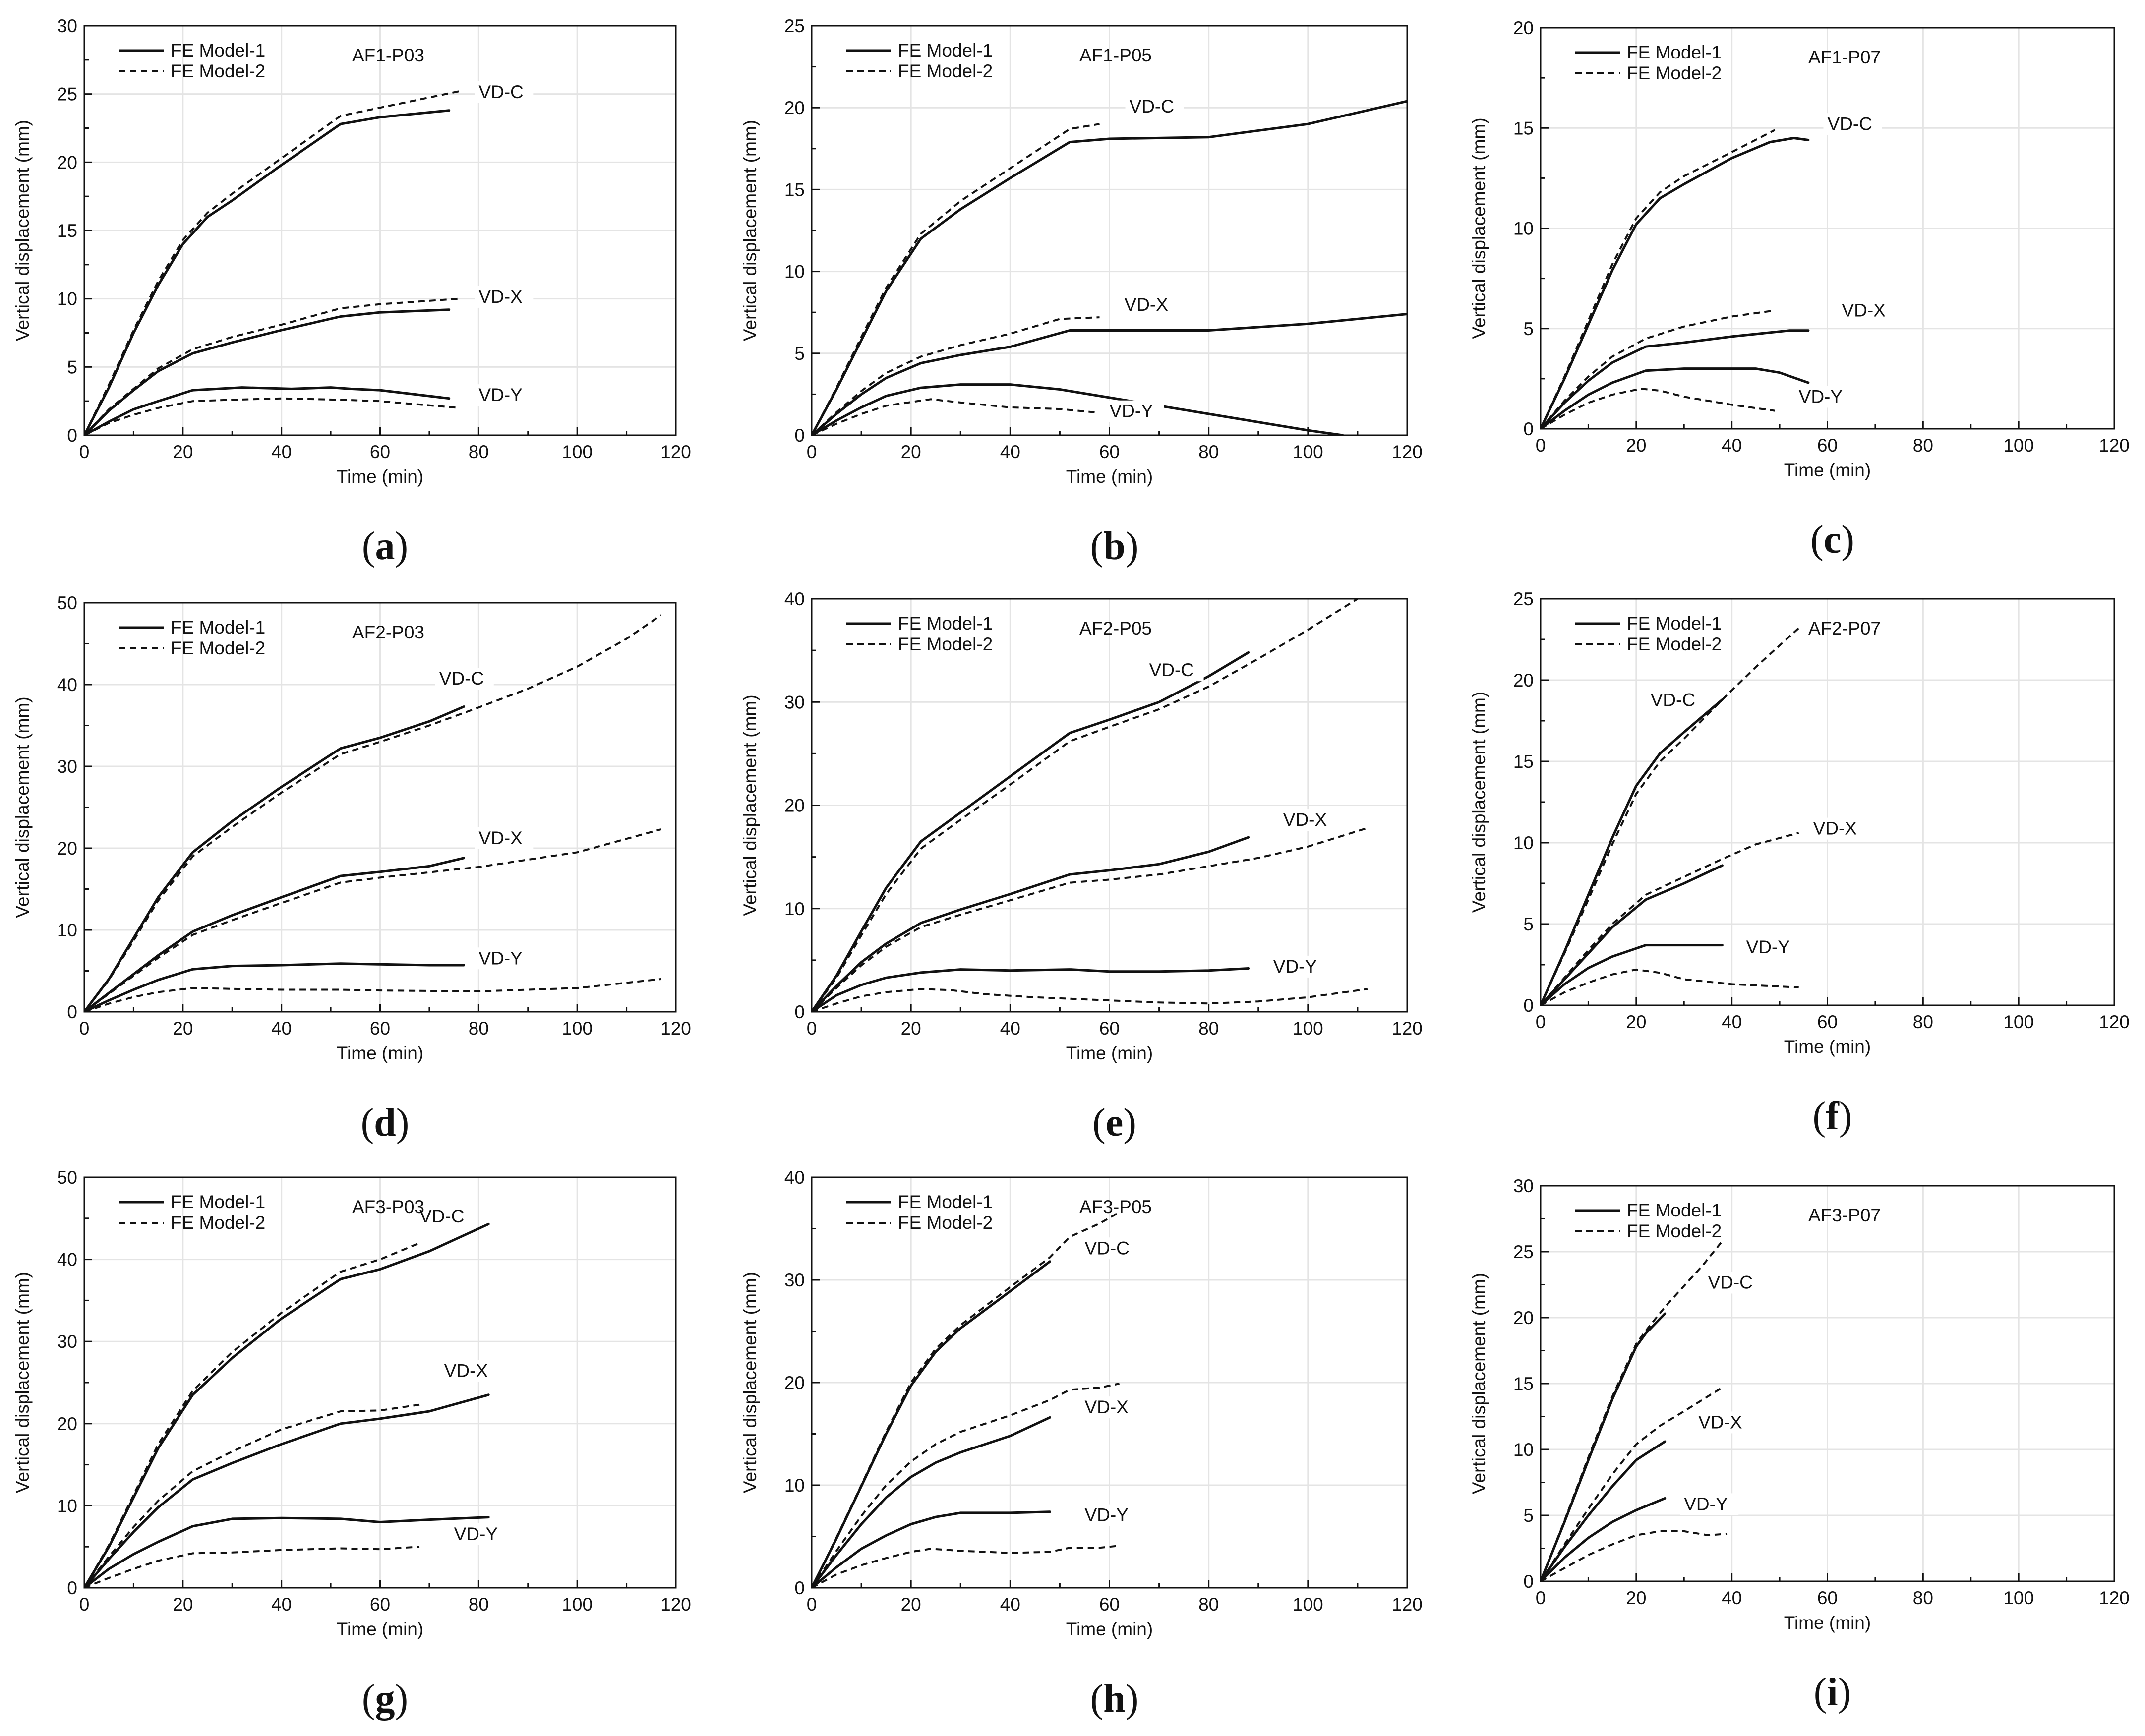  Describe the element at coordinates (67, 1177) in the screenshot. I see `y-tick-label: 50` at that location.